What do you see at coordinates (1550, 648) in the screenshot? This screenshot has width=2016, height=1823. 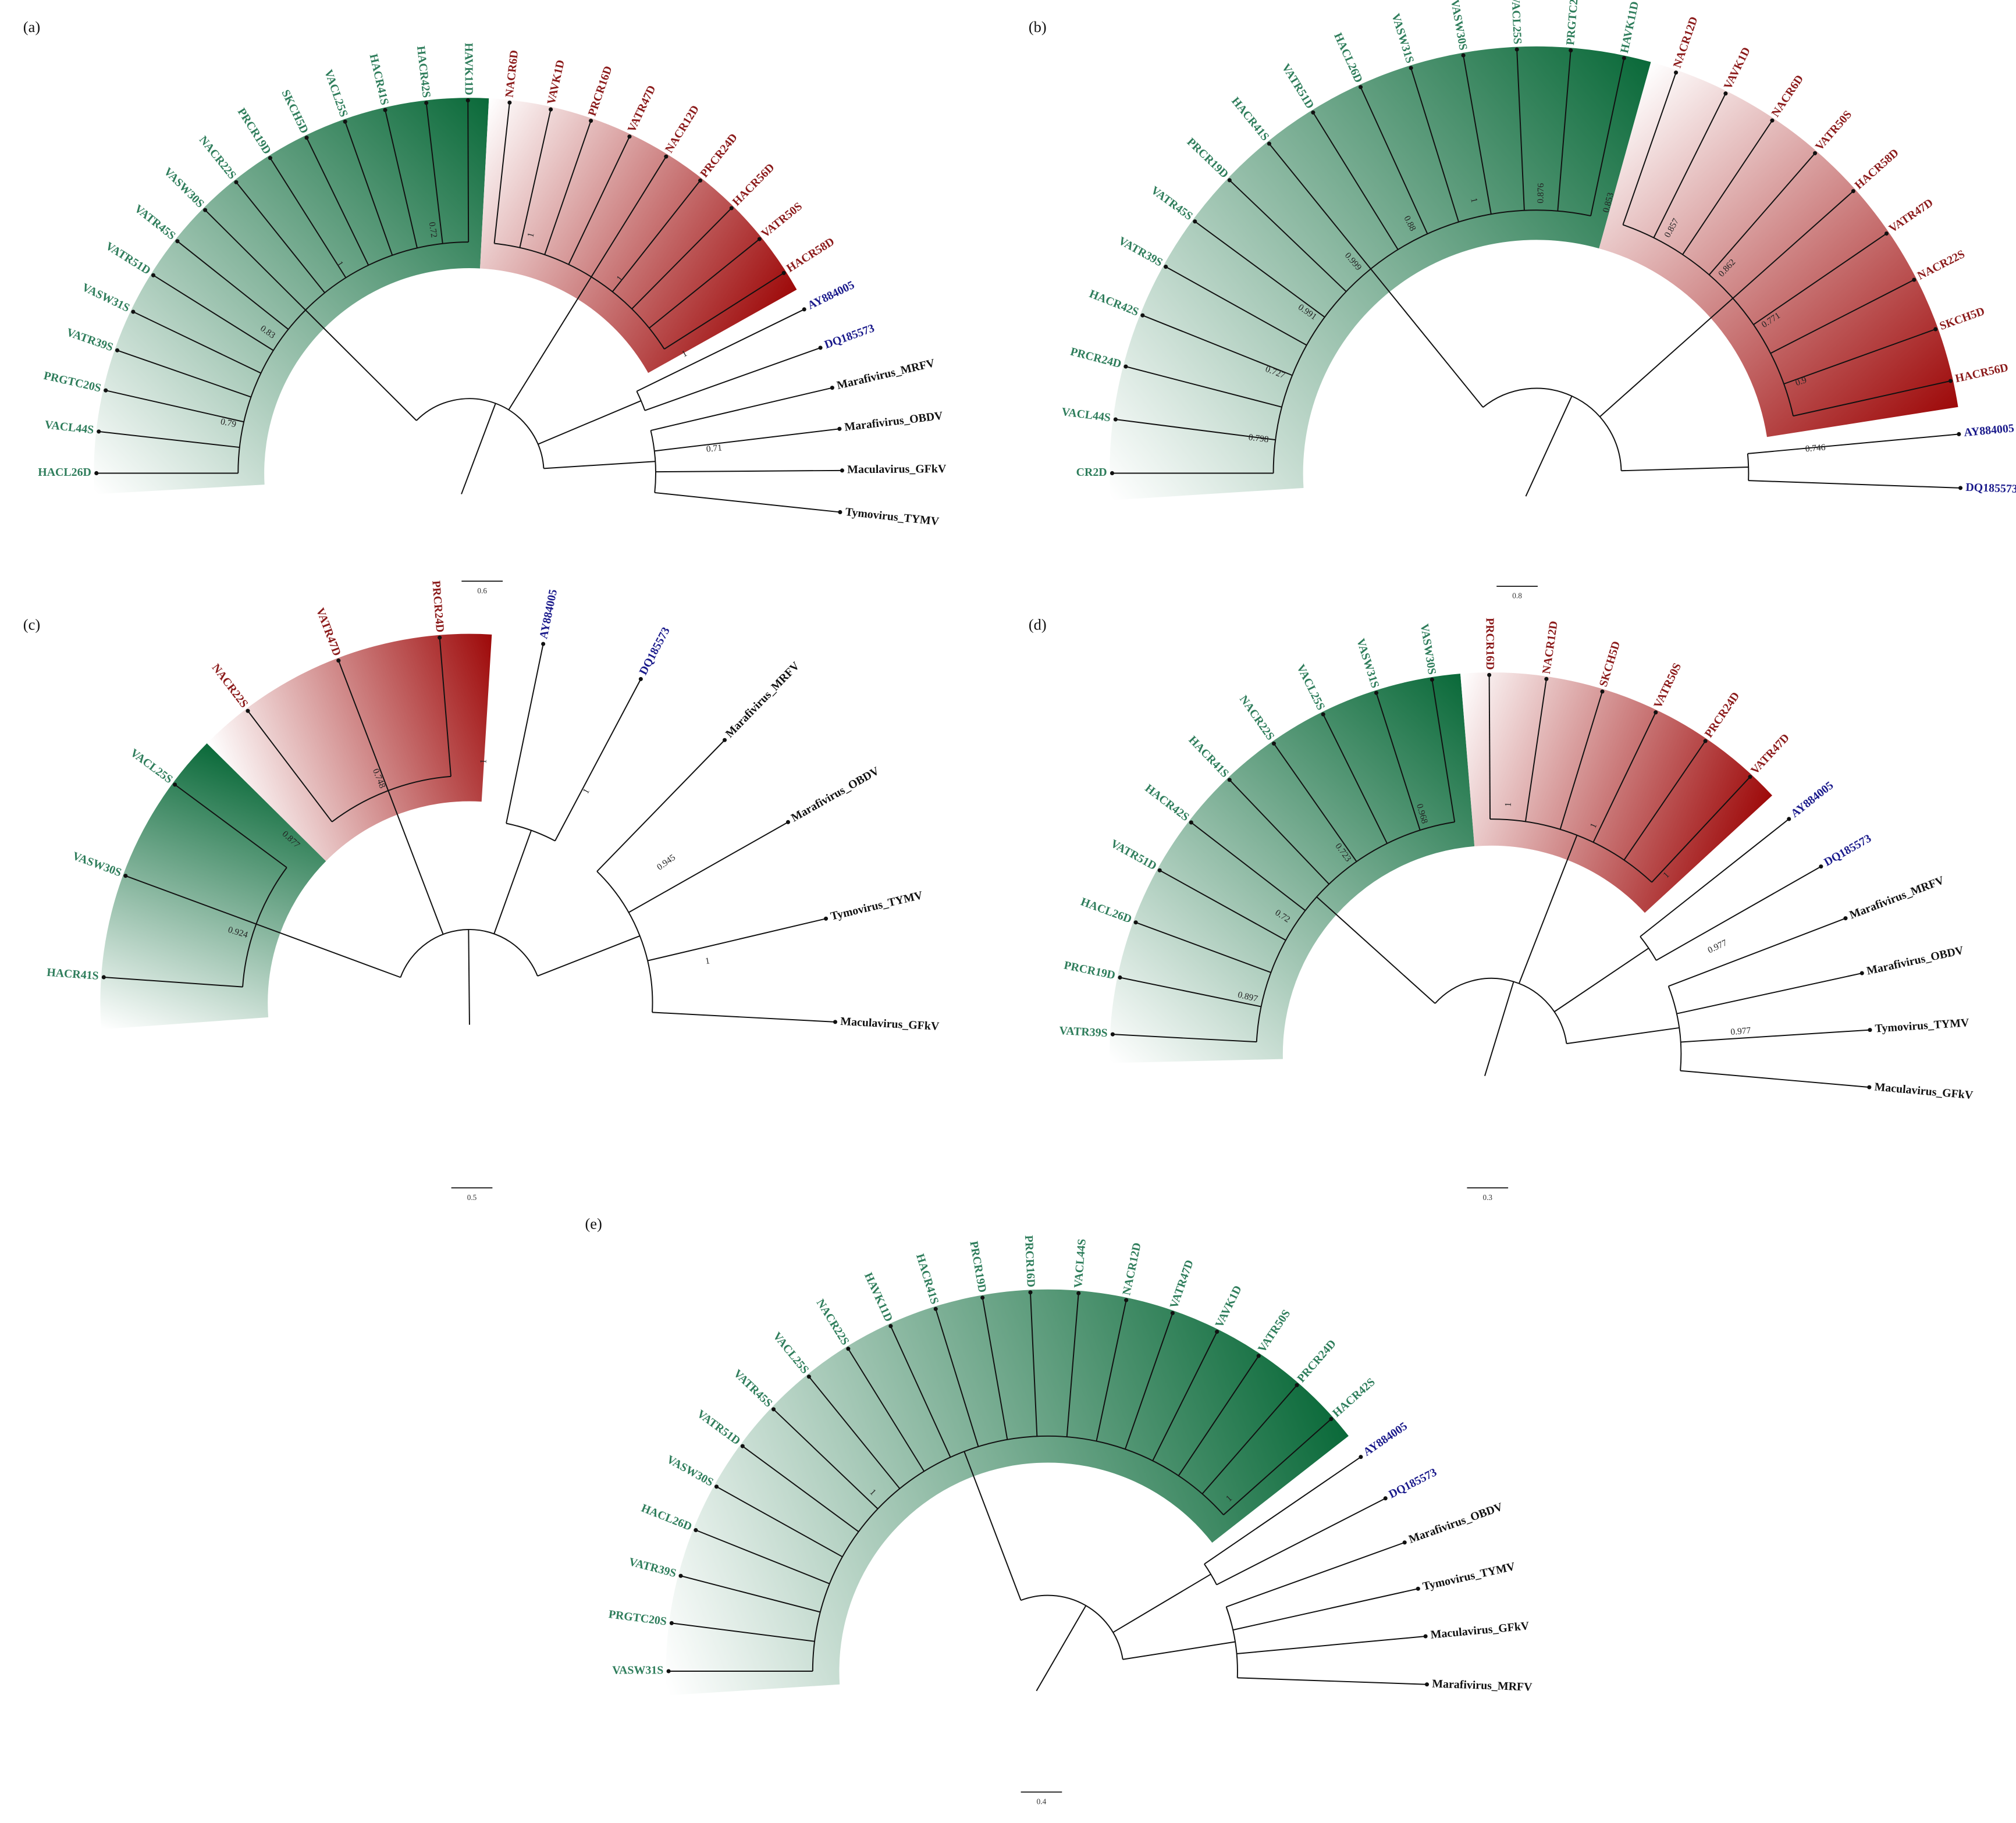 I see `leaf-label: NACR12D` at bounding box center [1550, 648].